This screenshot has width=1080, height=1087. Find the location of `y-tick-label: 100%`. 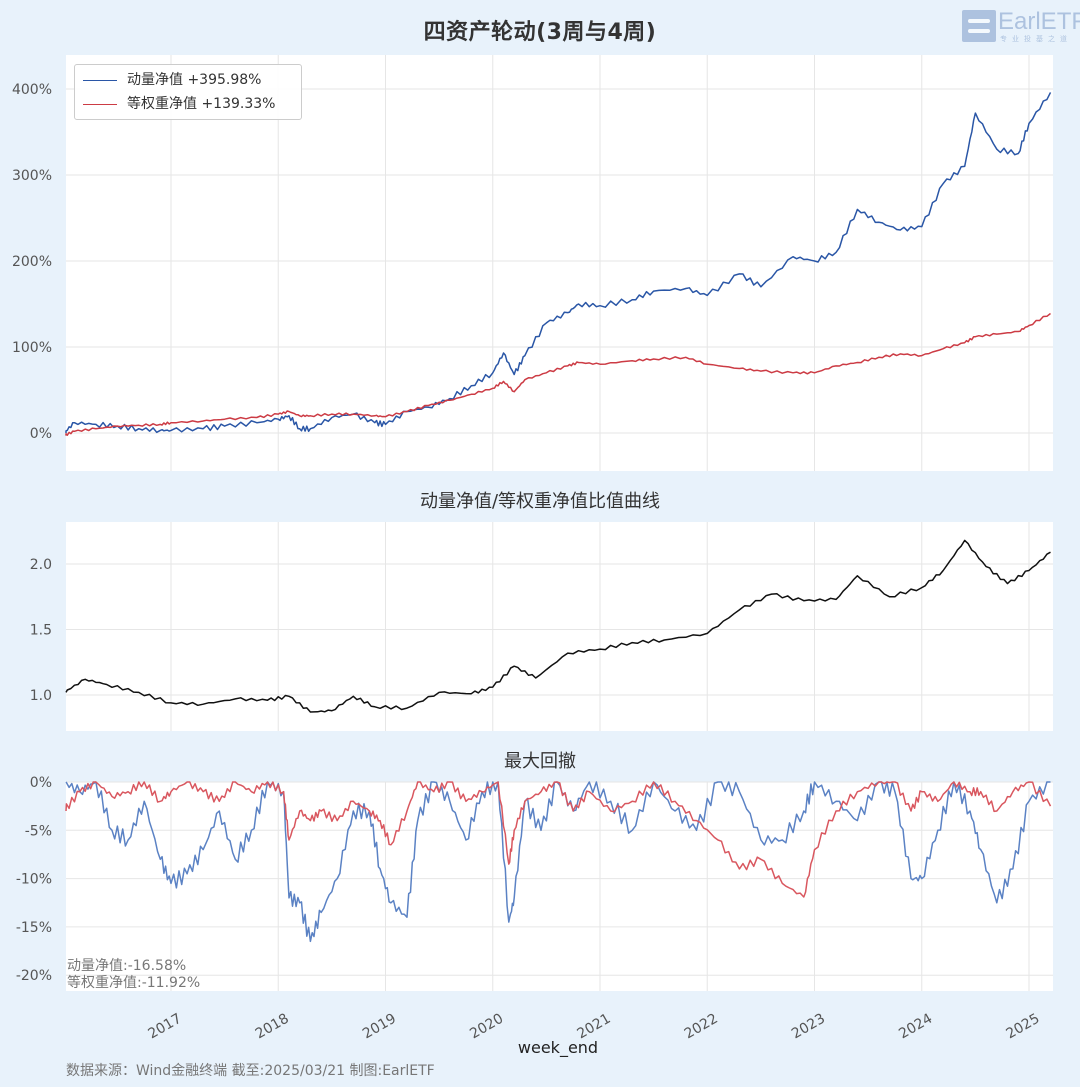

y-tick-label: 100% is located at coordinates (32, 348).